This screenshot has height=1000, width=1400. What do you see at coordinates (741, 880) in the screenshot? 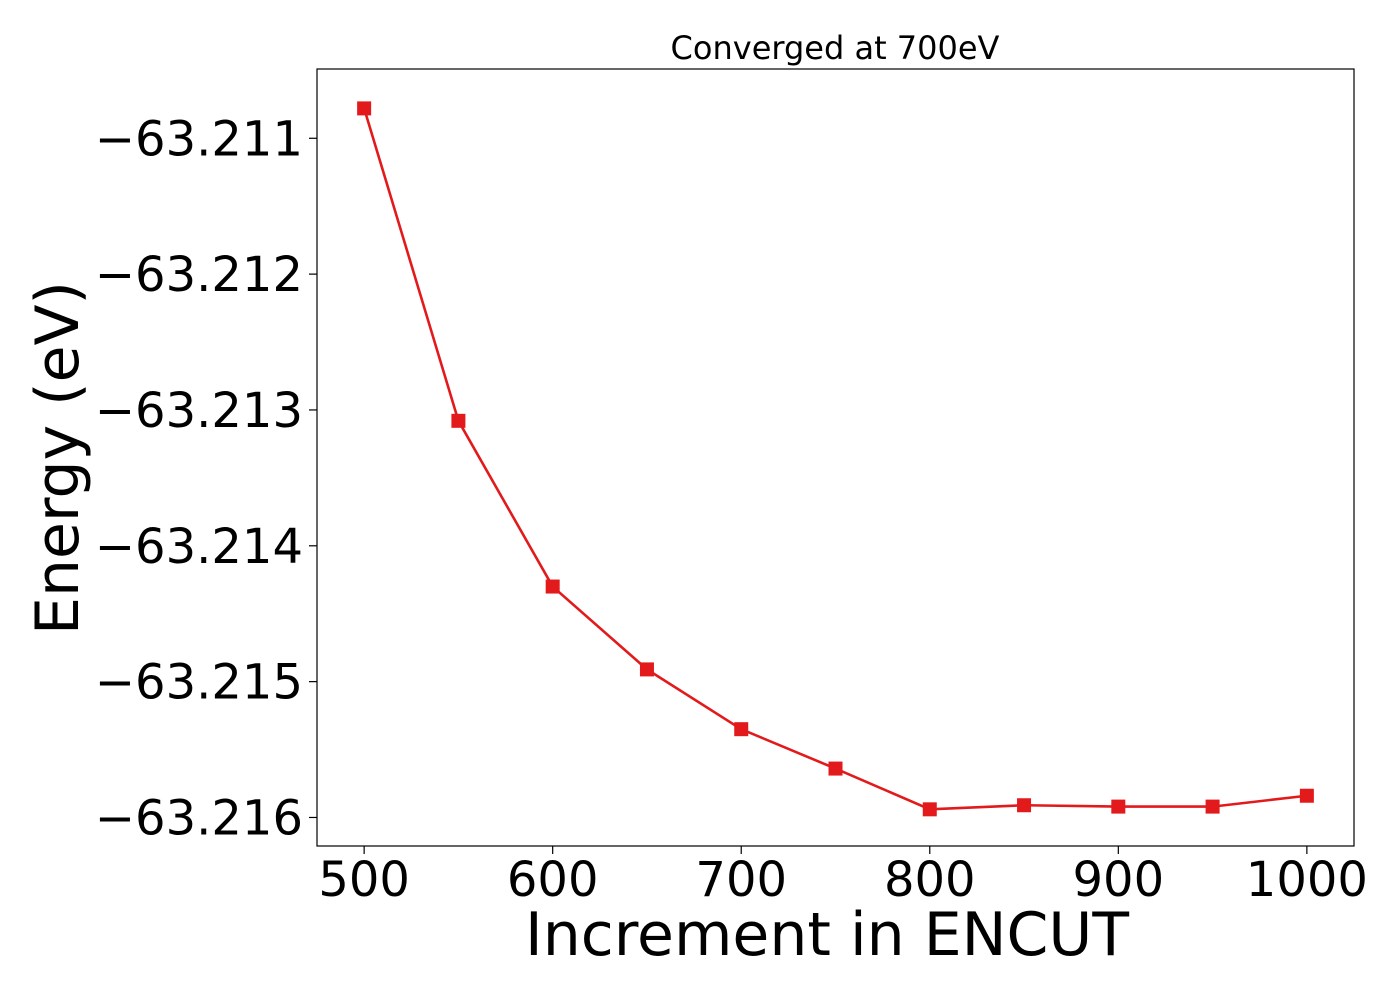
I see `x-tick-label: 700` at bounding box center [741, 880].